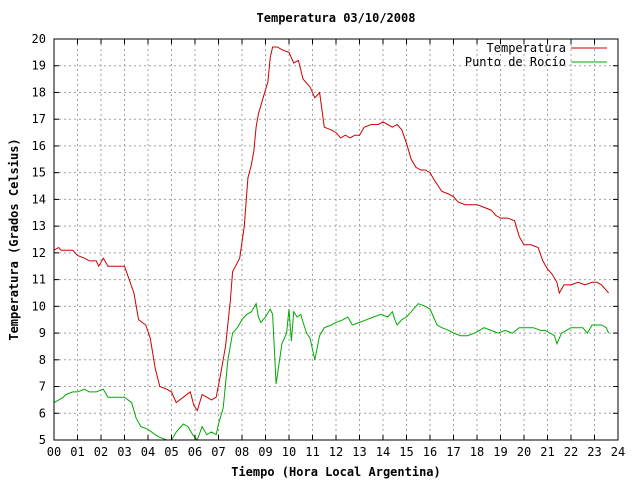  Describe the element at coordinates (39, 173) in the screenshot. I see `y-tick-label: 15` at that location.